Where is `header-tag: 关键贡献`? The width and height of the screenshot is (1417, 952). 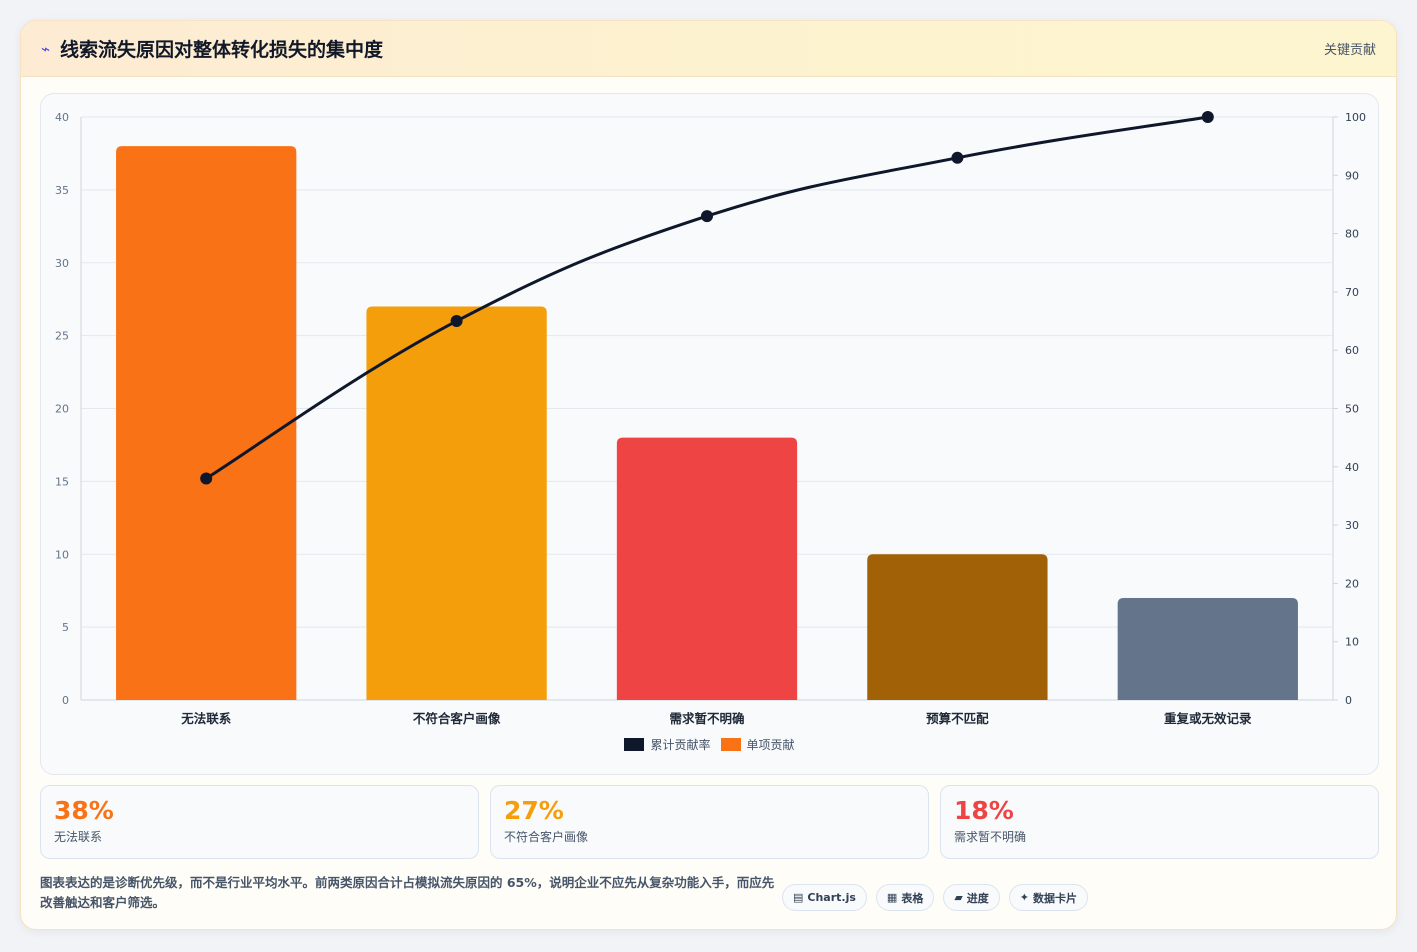
header-tag: 关键贡献 is located at coordinates (1349, 50).